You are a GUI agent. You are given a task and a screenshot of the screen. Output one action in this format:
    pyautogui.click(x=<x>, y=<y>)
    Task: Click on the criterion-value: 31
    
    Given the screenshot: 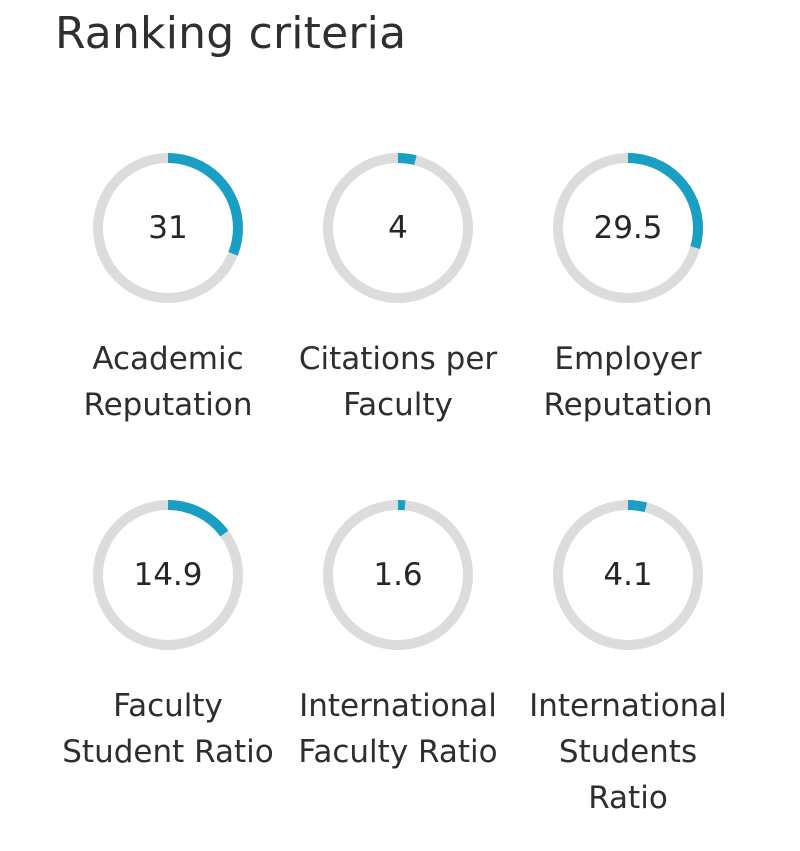 What is the action you would take?
    pyautogui.click(x=168, y=228)
    